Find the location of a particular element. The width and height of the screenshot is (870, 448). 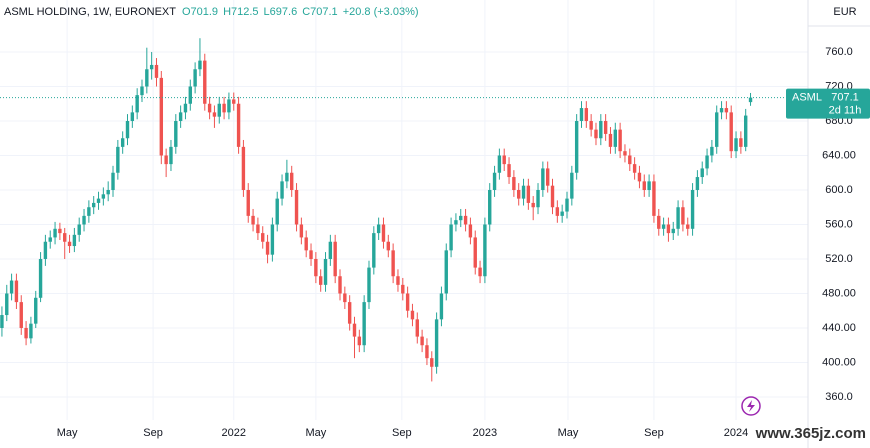

y-tick-label: 640.00 is located at coordinates (839, 155).